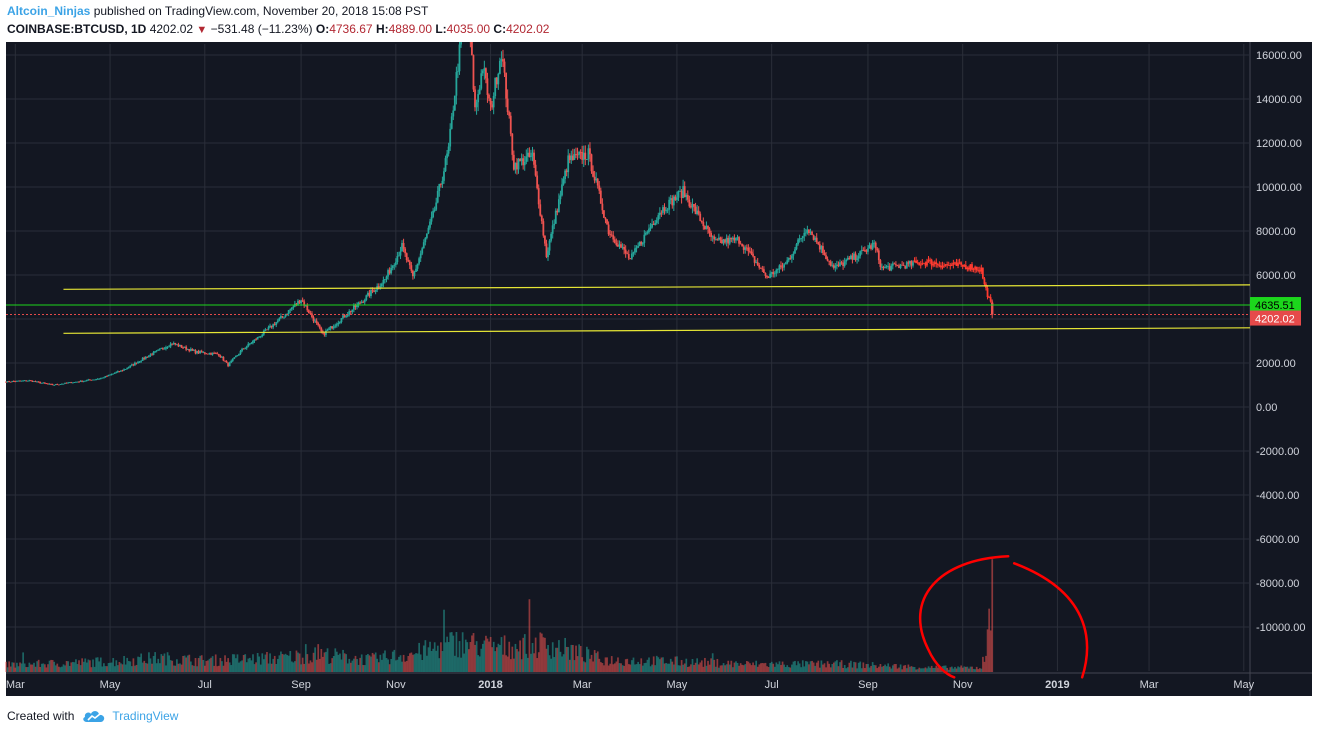  Describe the element at coordinates (1279, 100) in the screenshot. I see `y-tick-label: 14000.00` at that location.